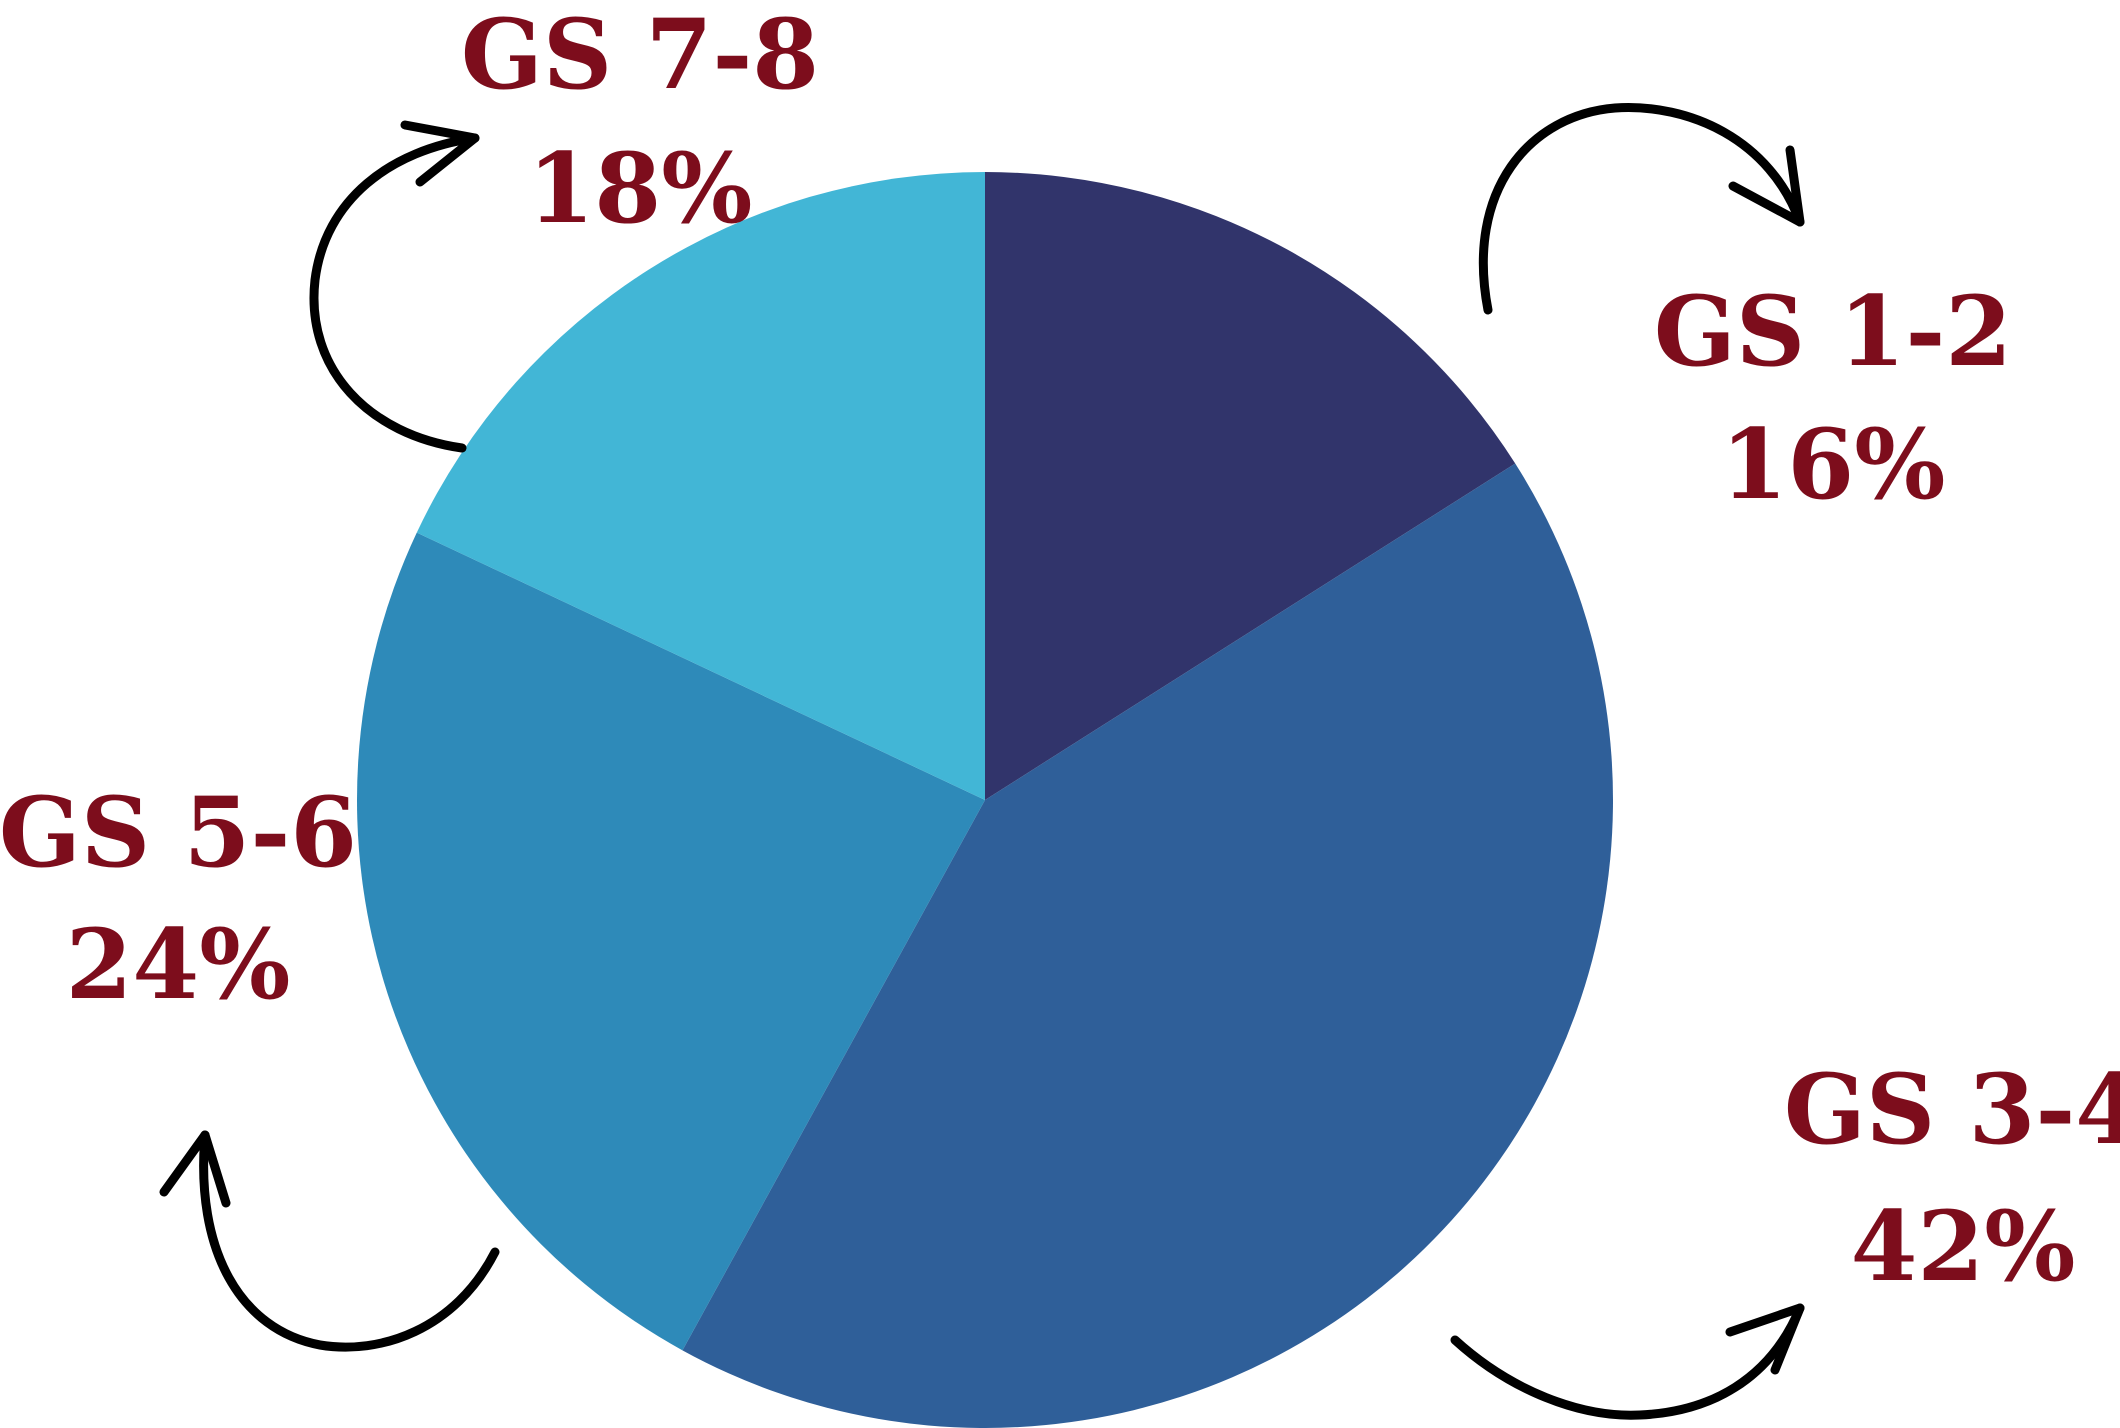 This screenshot has width=2120, height=1428. Describe the element at coordinates (178, 898) in the screenshot. I see `slice-label-gs-5-6: GS 5-6 24%` at that location.